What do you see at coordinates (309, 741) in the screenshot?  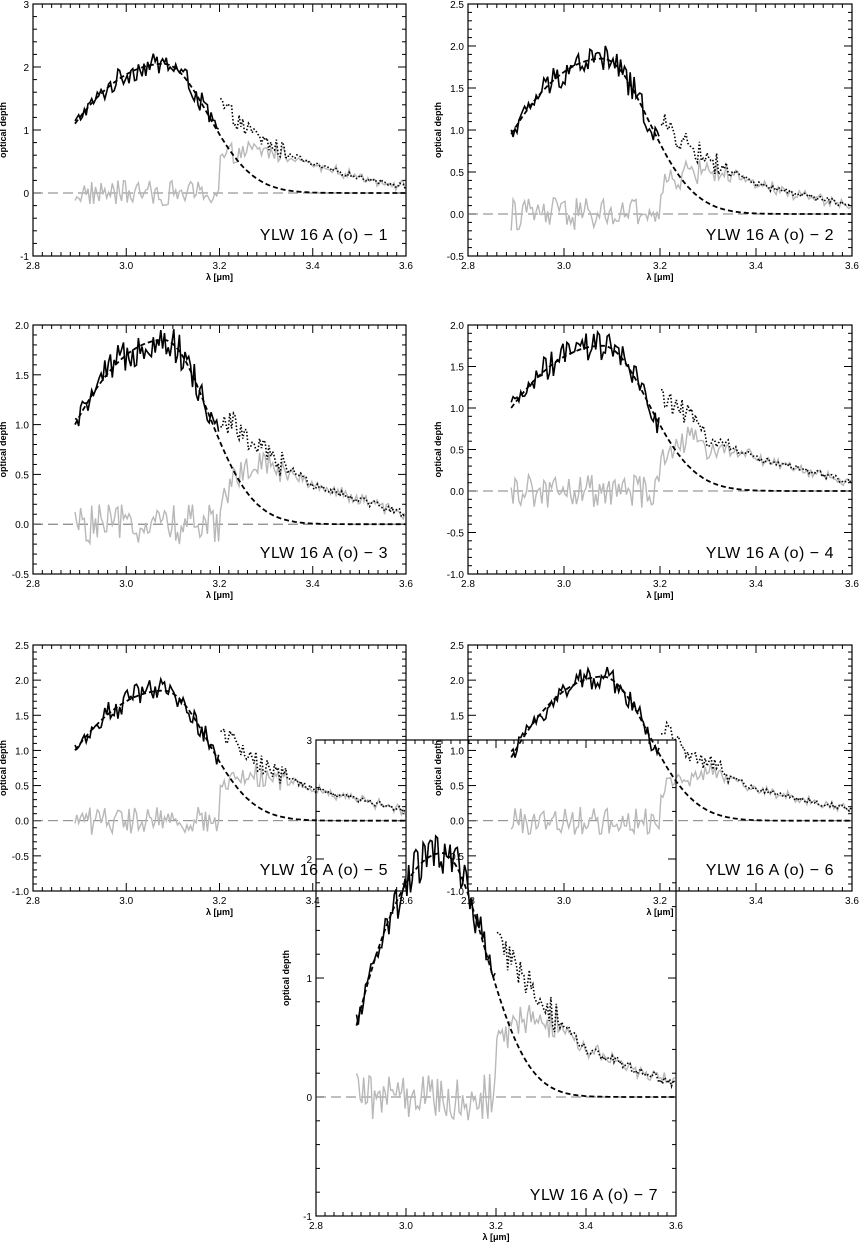 I see `y-tick-label: 3` at bounding box center [309, 741].